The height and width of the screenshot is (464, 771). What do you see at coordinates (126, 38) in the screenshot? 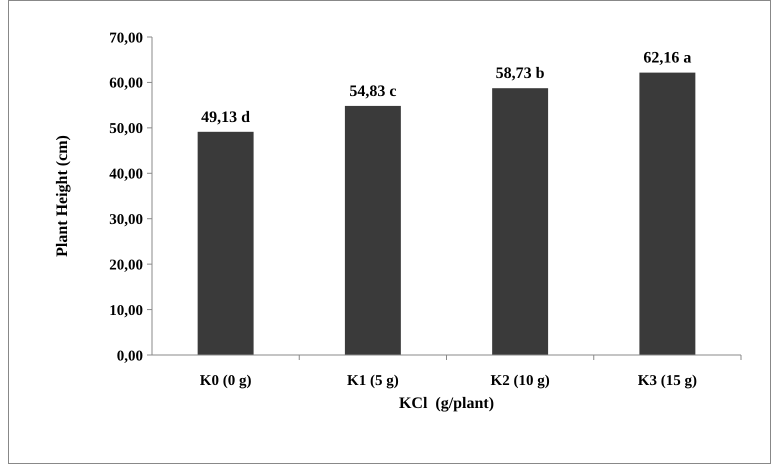
I see `y-tick-label: 70,00` at bounding box center [126, 38].